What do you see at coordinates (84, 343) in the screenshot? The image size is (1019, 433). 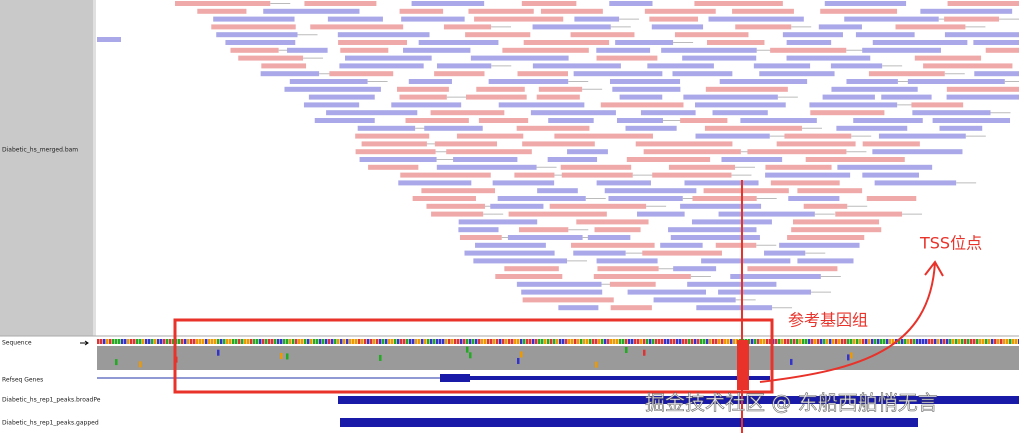 I see `strand-arrow` at bounding box center [84, 343].